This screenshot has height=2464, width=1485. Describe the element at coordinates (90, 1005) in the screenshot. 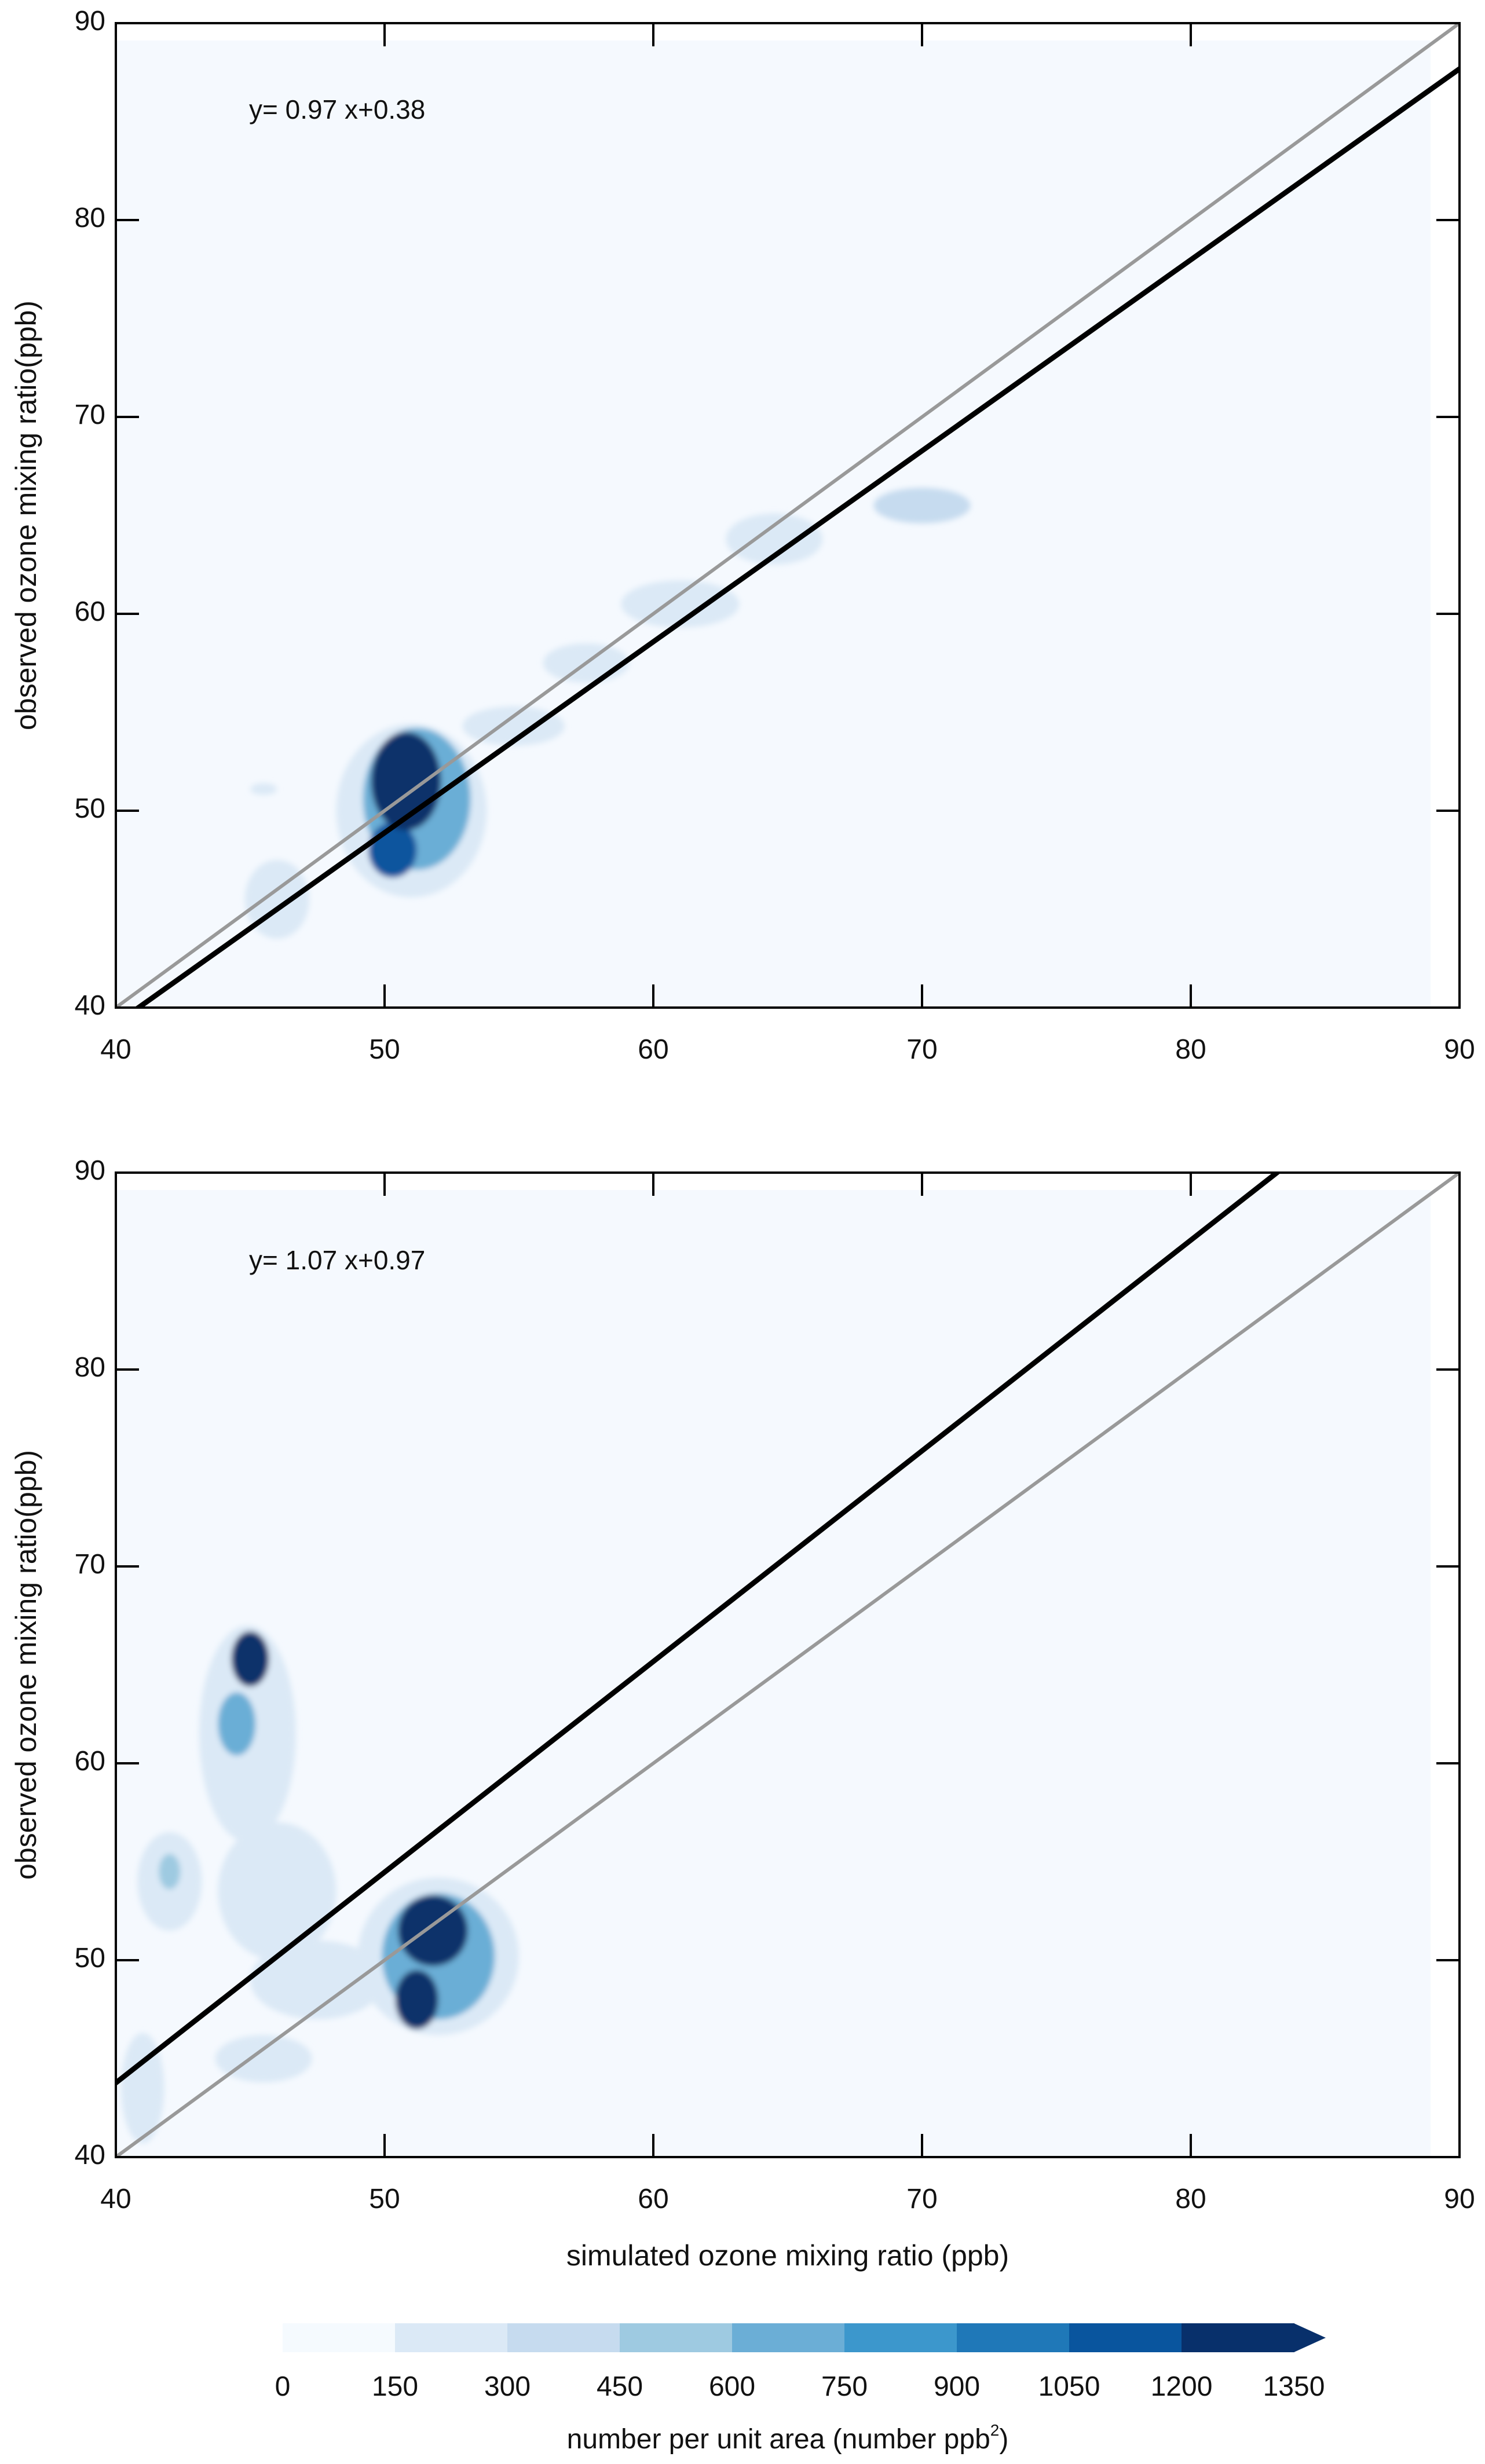

I see `top-y-tick-label: 40` at that location.